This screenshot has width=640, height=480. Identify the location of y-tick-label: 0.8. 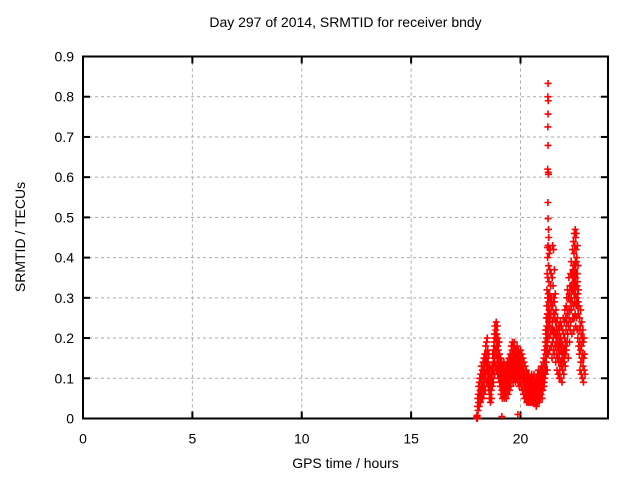
(65, 97).